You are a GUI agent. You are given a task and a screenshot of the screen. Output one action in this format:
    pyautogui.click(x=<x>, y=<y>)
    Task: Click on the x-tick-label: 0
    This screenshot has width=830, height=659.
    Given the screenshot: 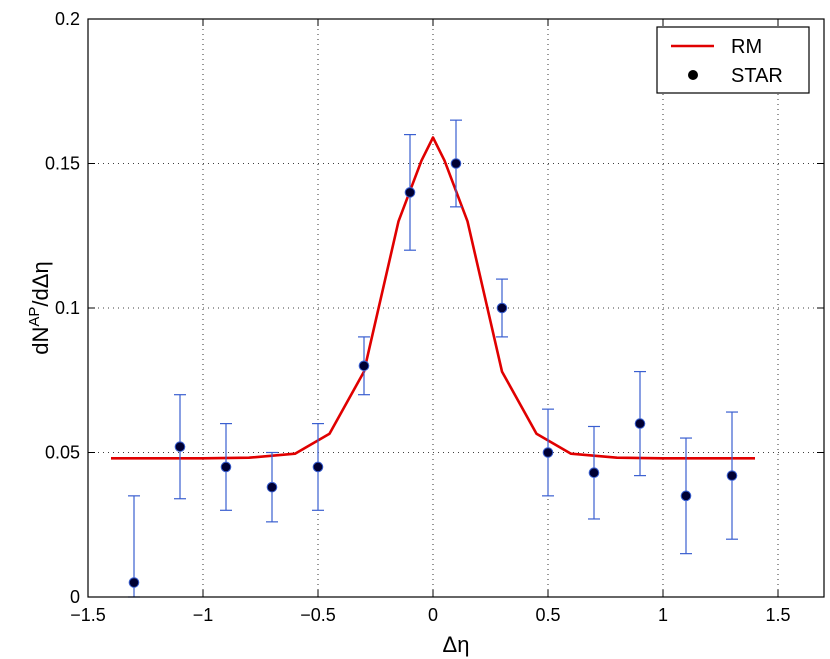 What is the action you would take?
    pyautogui.click(x=433, y=615)
    